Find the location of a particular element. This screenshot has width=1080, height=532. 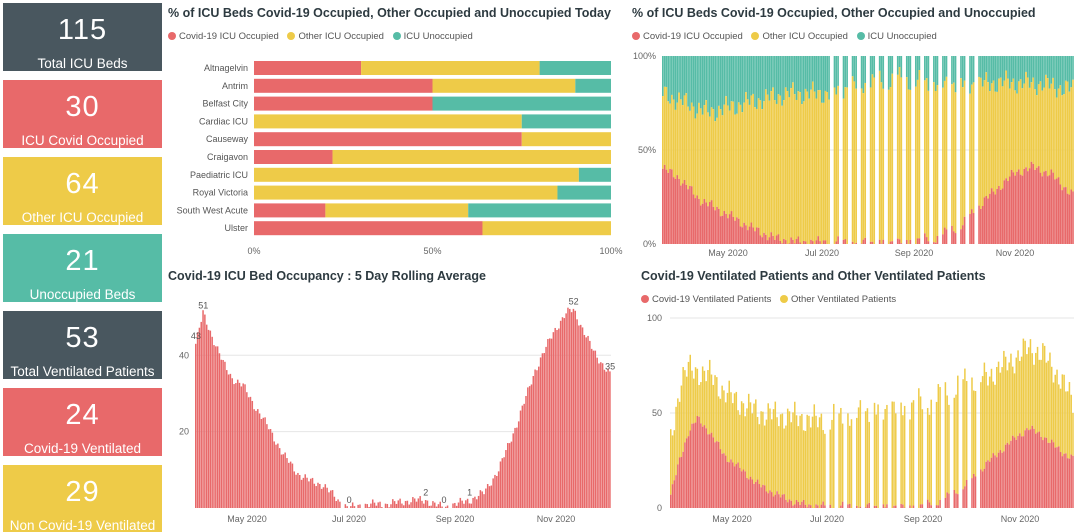

y-tick-label: 0% is located at coordinates (649, 244).